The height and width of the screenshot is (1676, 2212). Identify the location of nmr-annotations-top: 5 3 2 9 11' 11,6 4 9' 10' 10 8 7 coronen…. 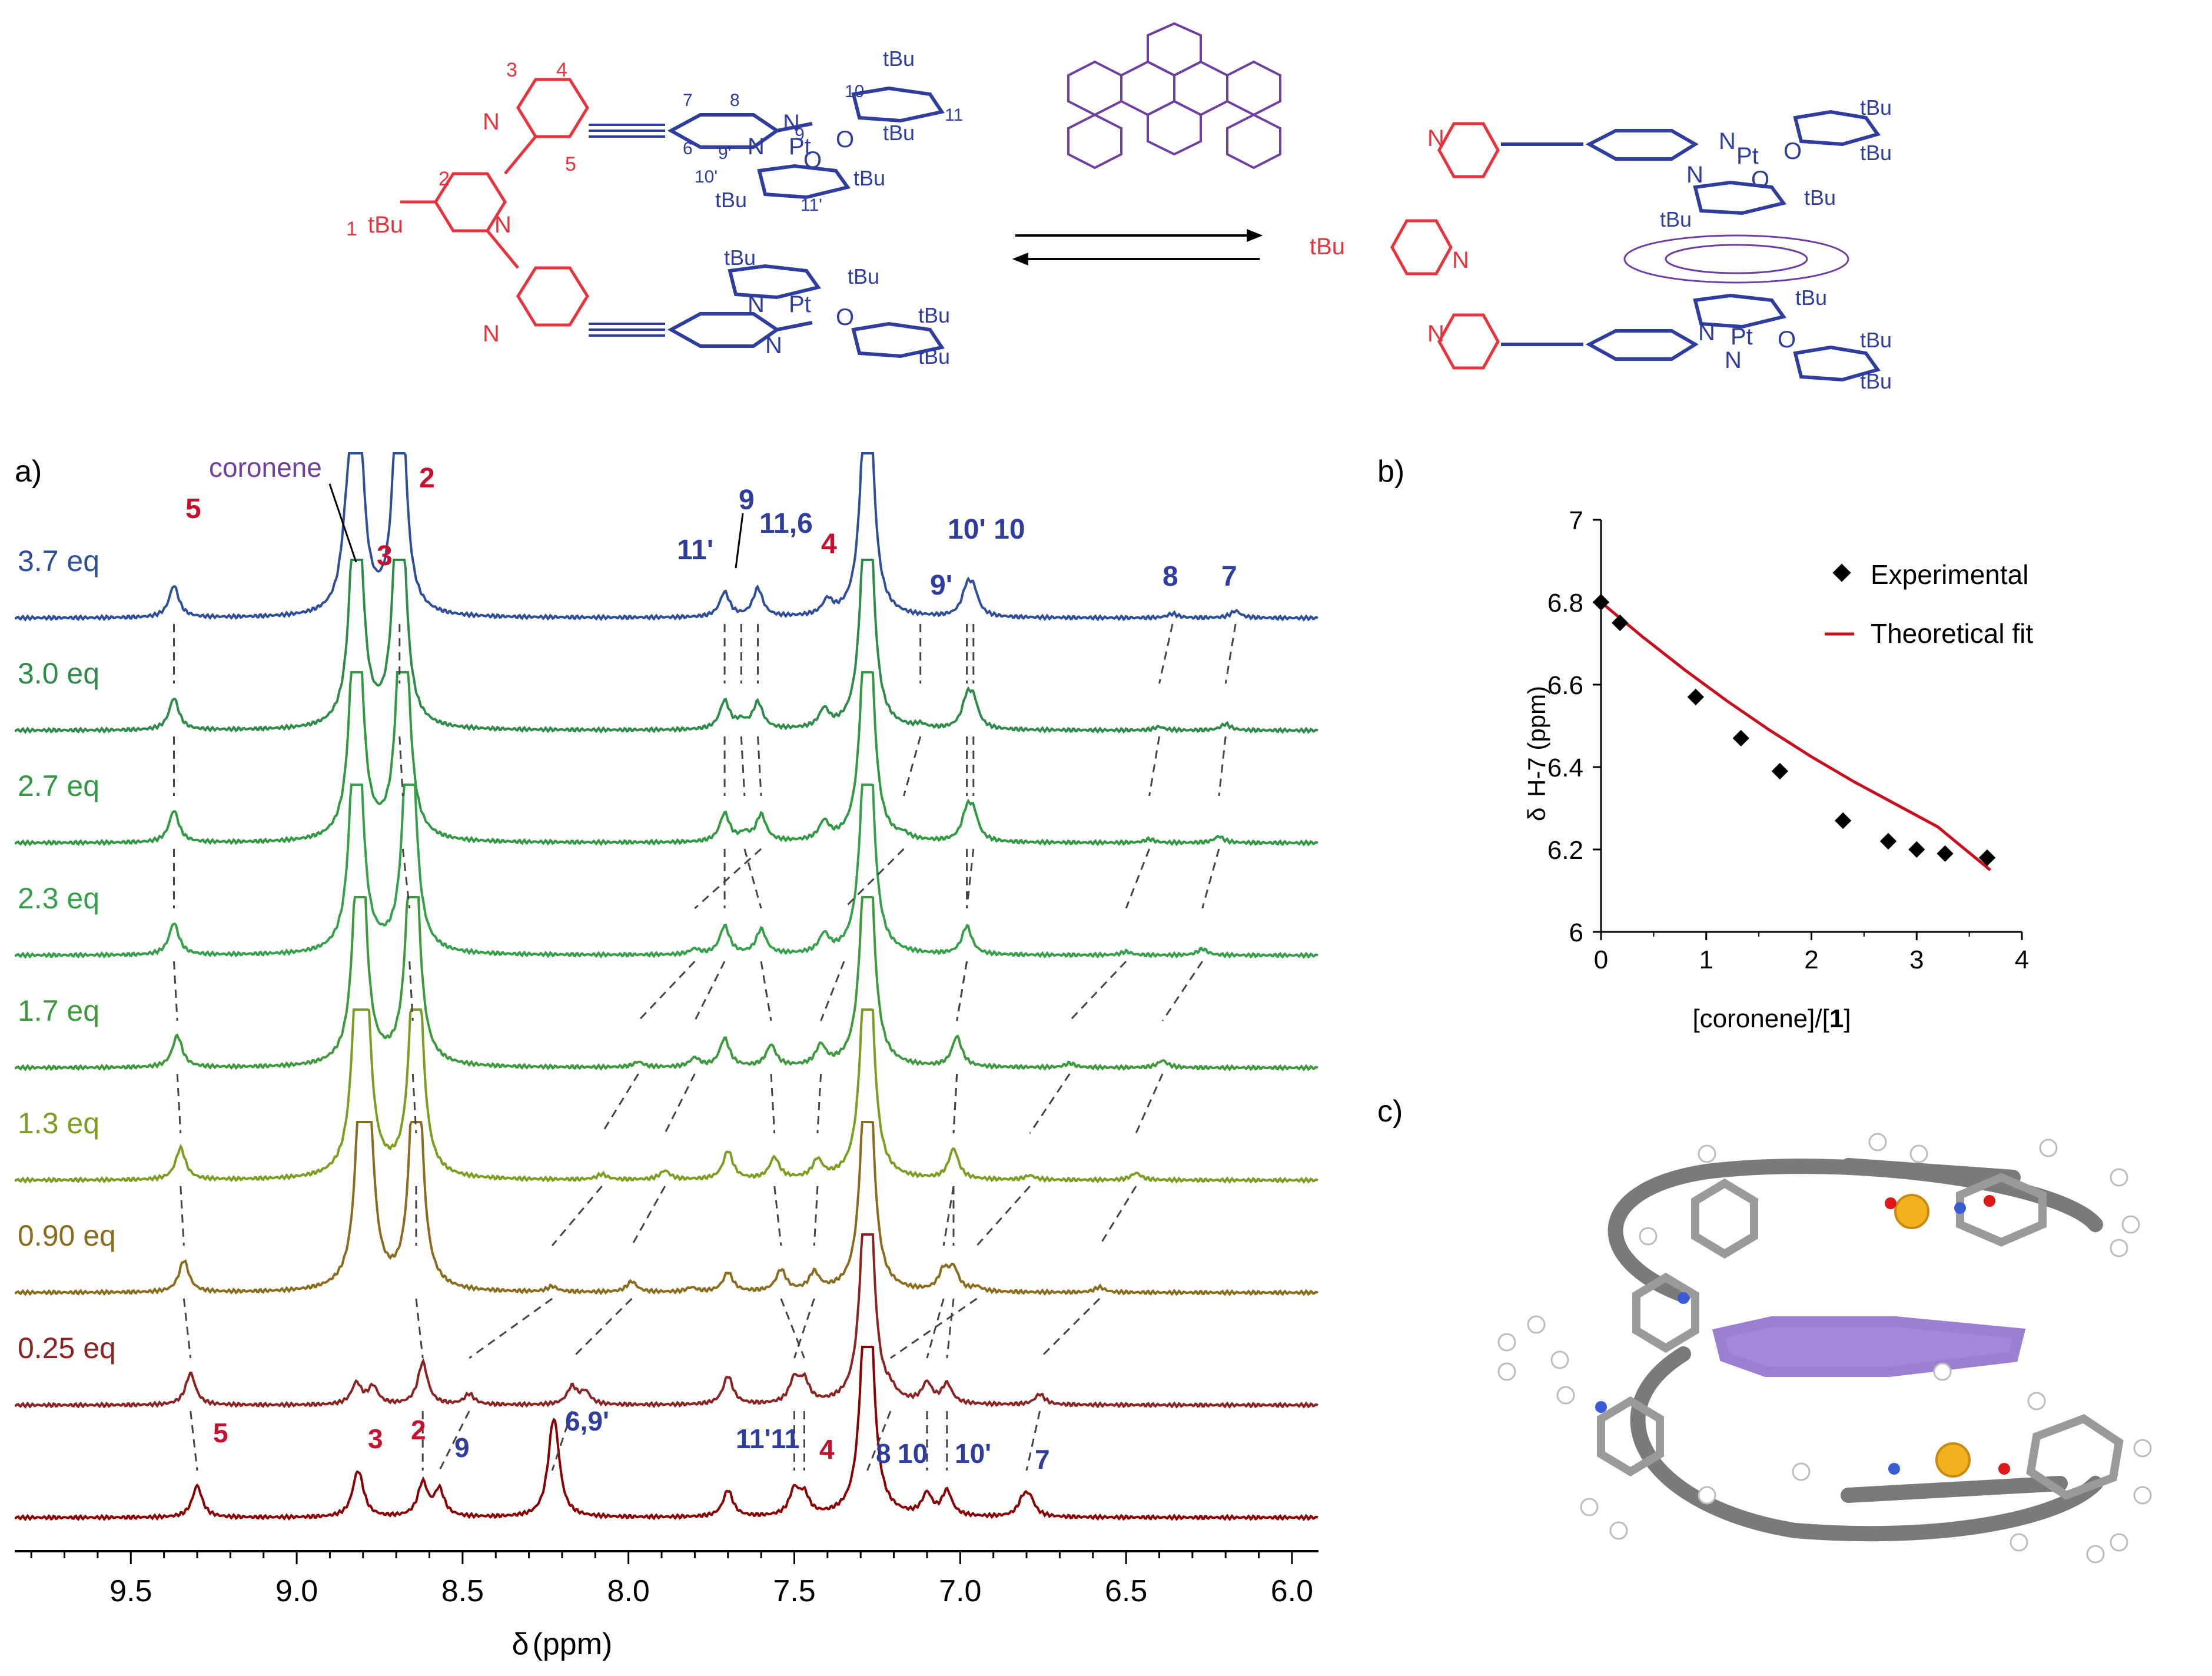
(711, 526).